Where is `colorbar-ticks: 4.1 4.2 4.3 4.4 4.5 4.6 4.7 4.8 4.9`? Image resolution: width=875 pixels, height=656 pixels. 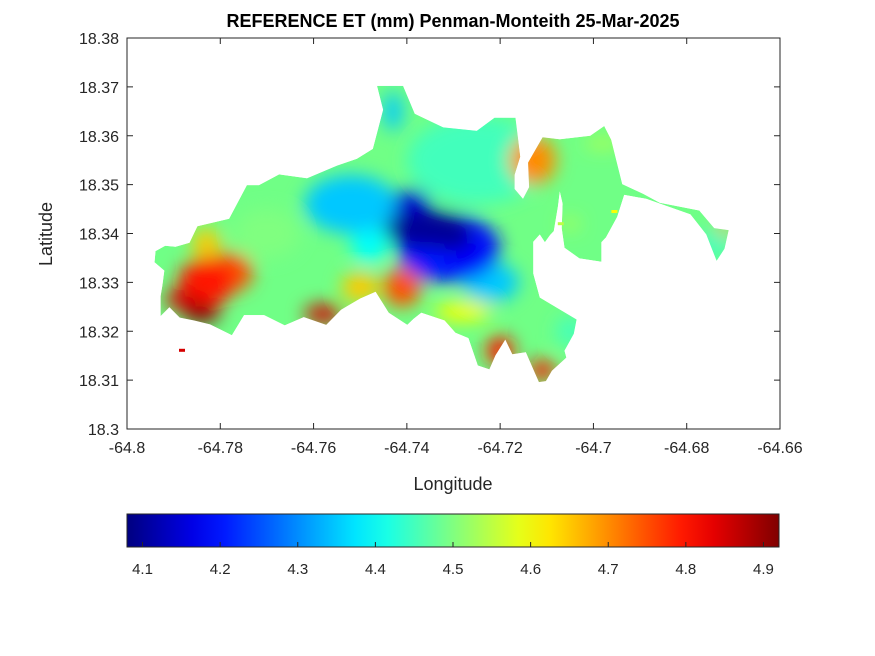
colorbar-ticks: 4.1 4.2 4.3 4.4 4.5 4.6 4.7 4.8 4.9 is located at coordinates (453, 560).